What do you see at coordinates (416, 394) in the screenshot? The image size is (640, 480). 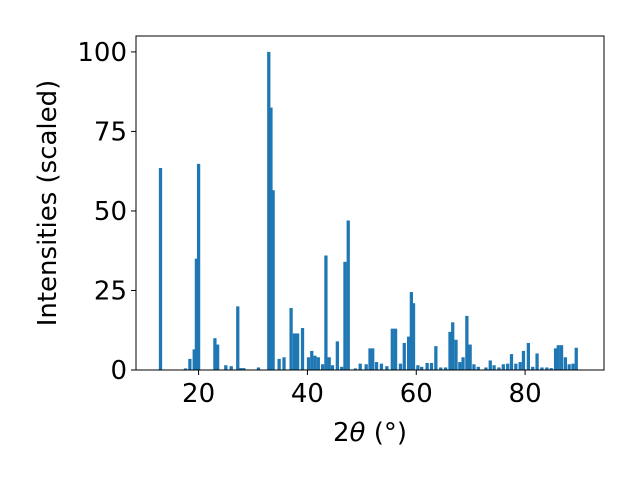 I see `x-tick-label: 60` at bounding box center [416, 394].